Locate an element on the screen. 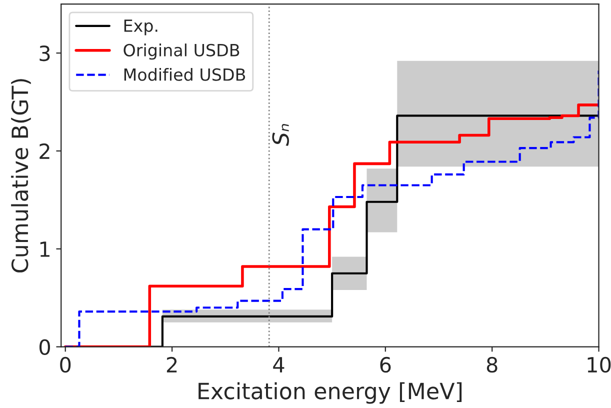 The height and width of the screenshot is (408, 611). y-axis-title: Cumulative B(GT) is located at coordinates (21, 175).